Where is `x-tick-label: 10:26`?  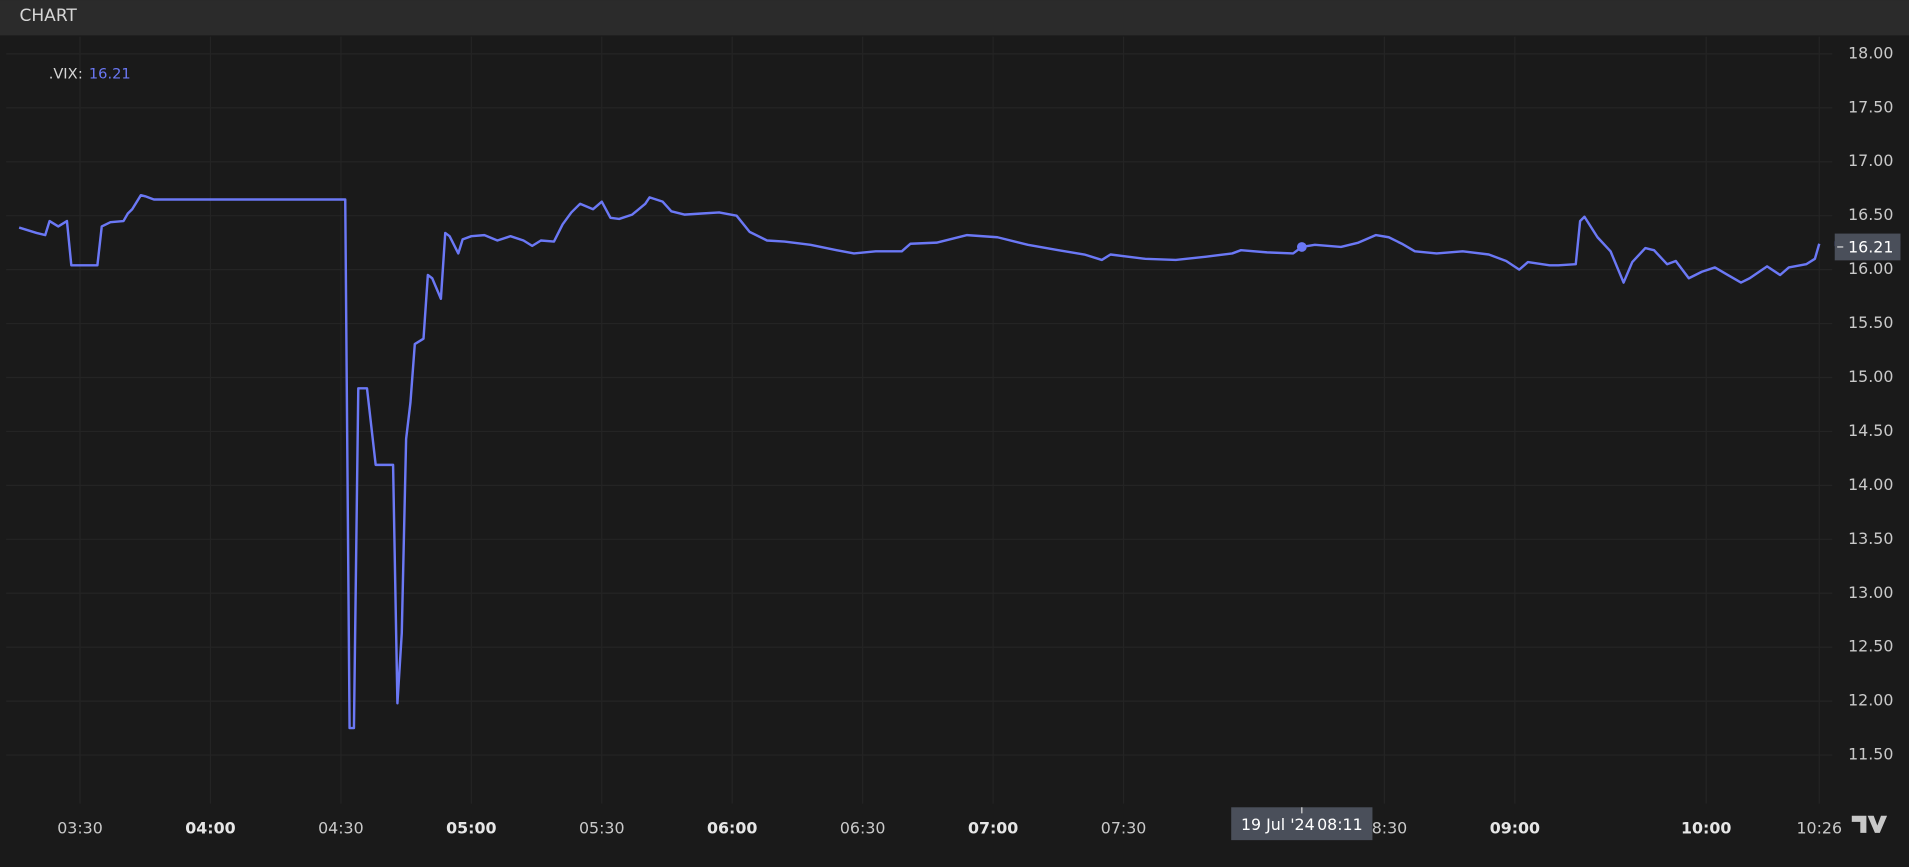
x-tick-label: 10:26 is located at coordinates (1819, 828).